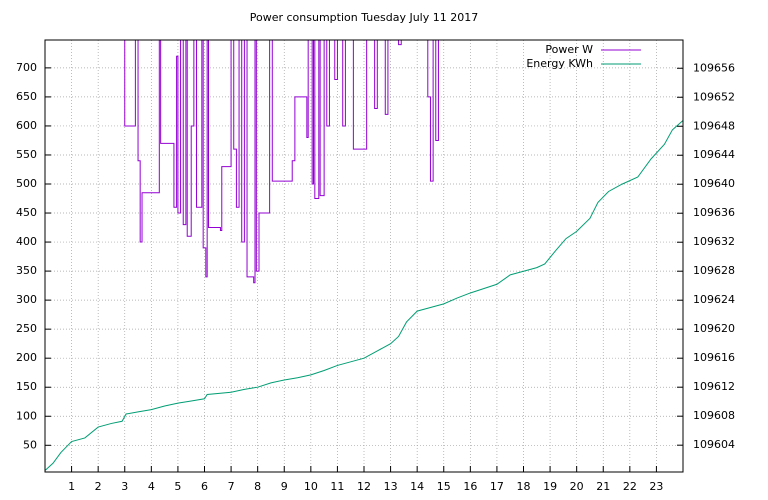  What do you see at coordinates (30, 444) in the screenshot?
I see `y-tick-label: 50` at bounding box center [30, 444].